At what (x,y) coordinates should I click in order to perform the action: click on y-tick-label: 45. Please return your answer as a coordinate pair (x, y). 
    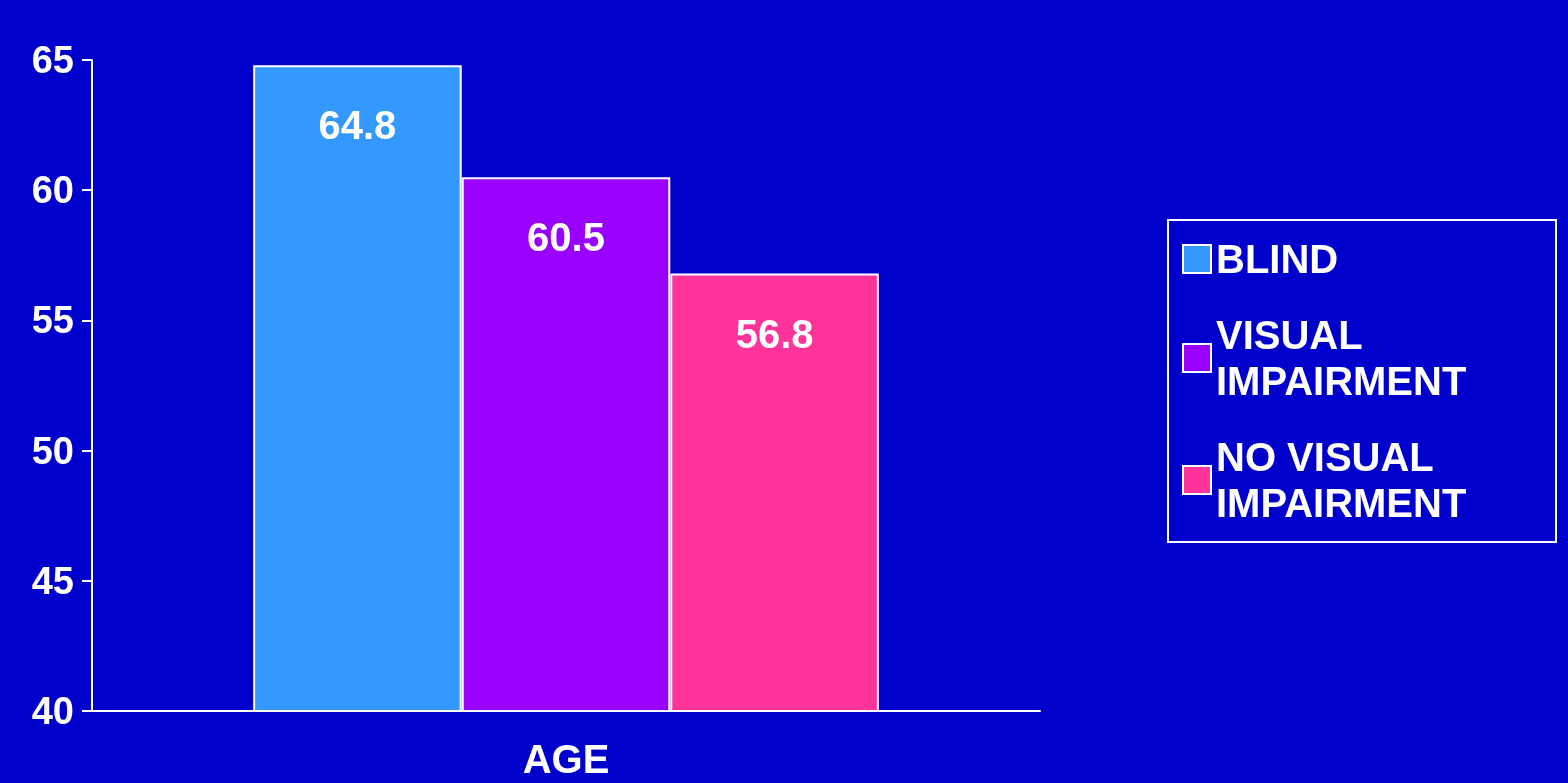
    Looking at the image, I should click on (52, 580).